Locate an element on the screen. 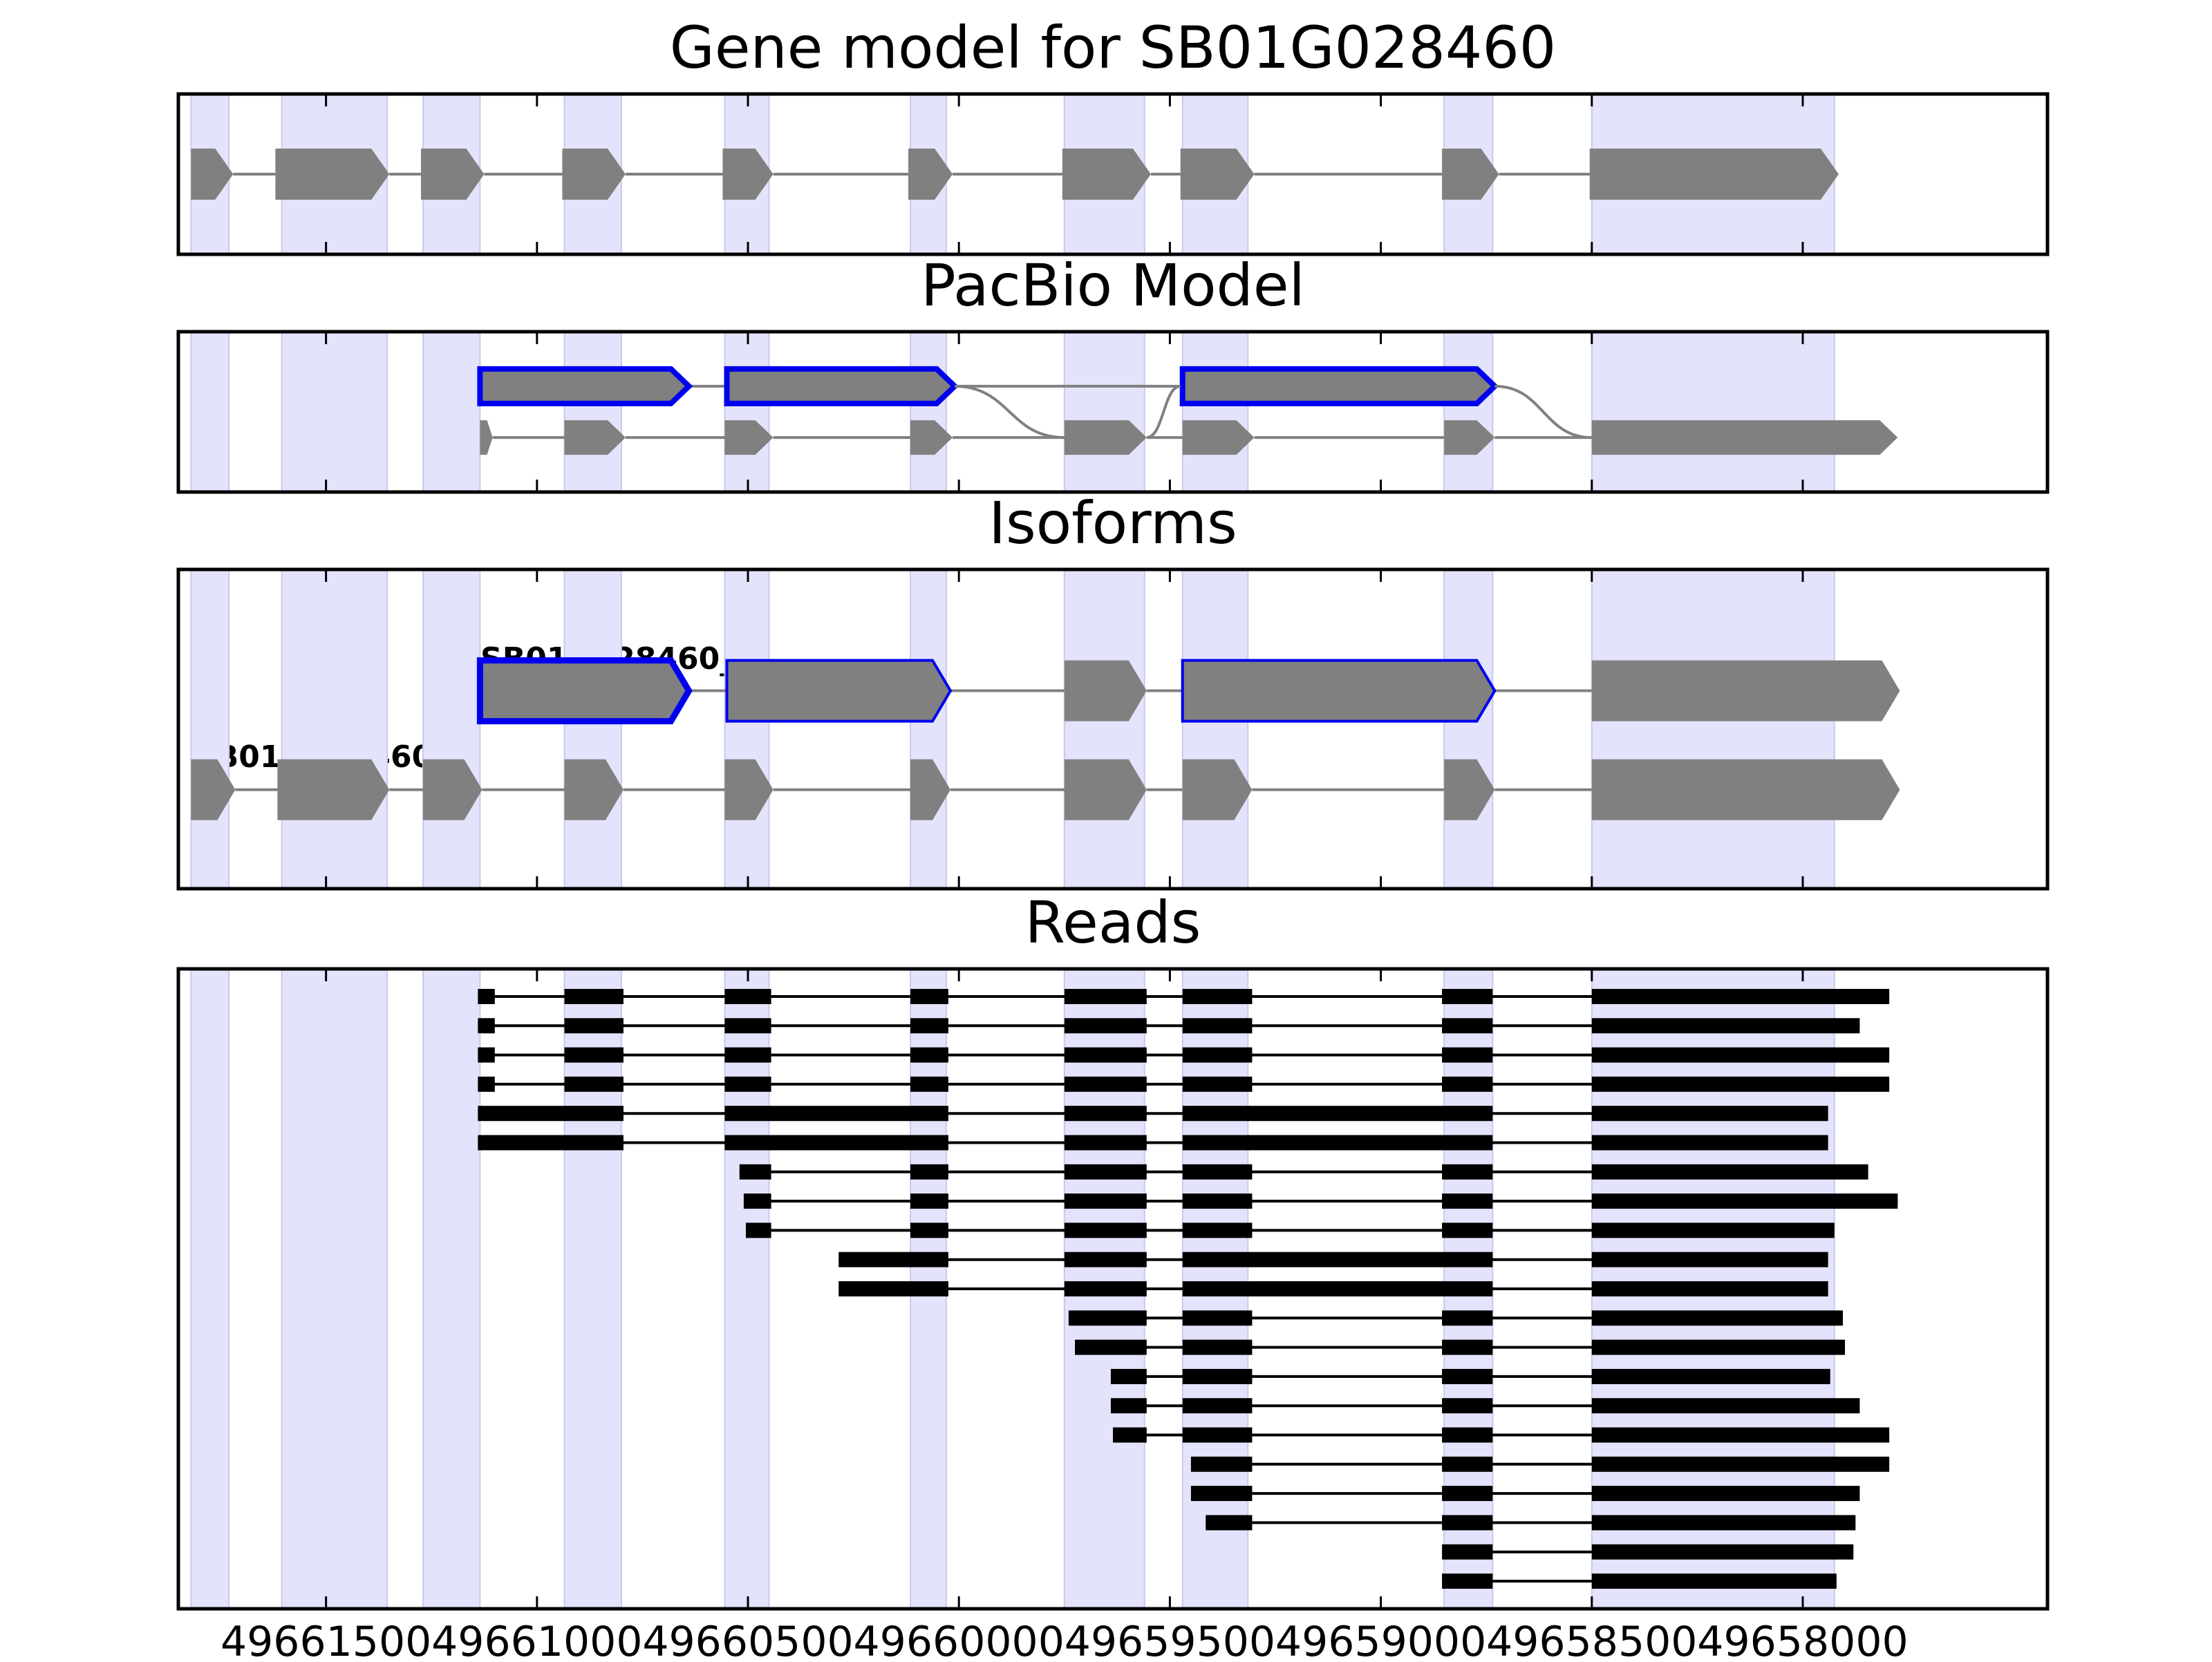  panel-title-gene-model: Gene model for SB01G028460 is located at coordinates (1113, 48).